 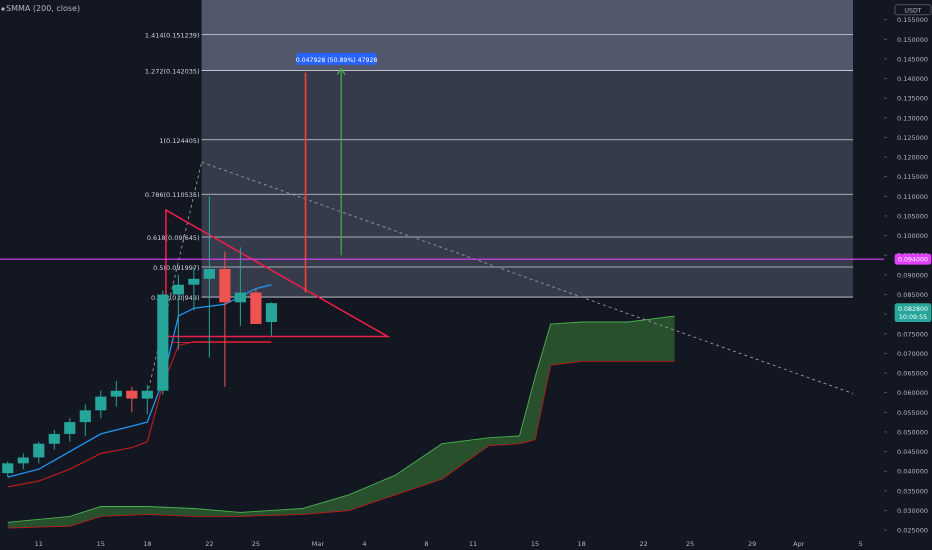 What do you see at coordinates (912, 452) in the screenshot?
I see `y-tick-label: 0.045000` at bounding box center [912, 452].